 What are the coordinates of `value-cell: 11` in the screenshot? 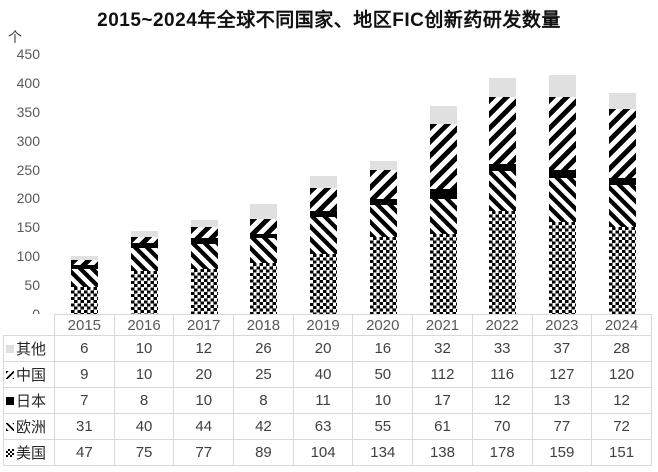 It's located at (323, 401).